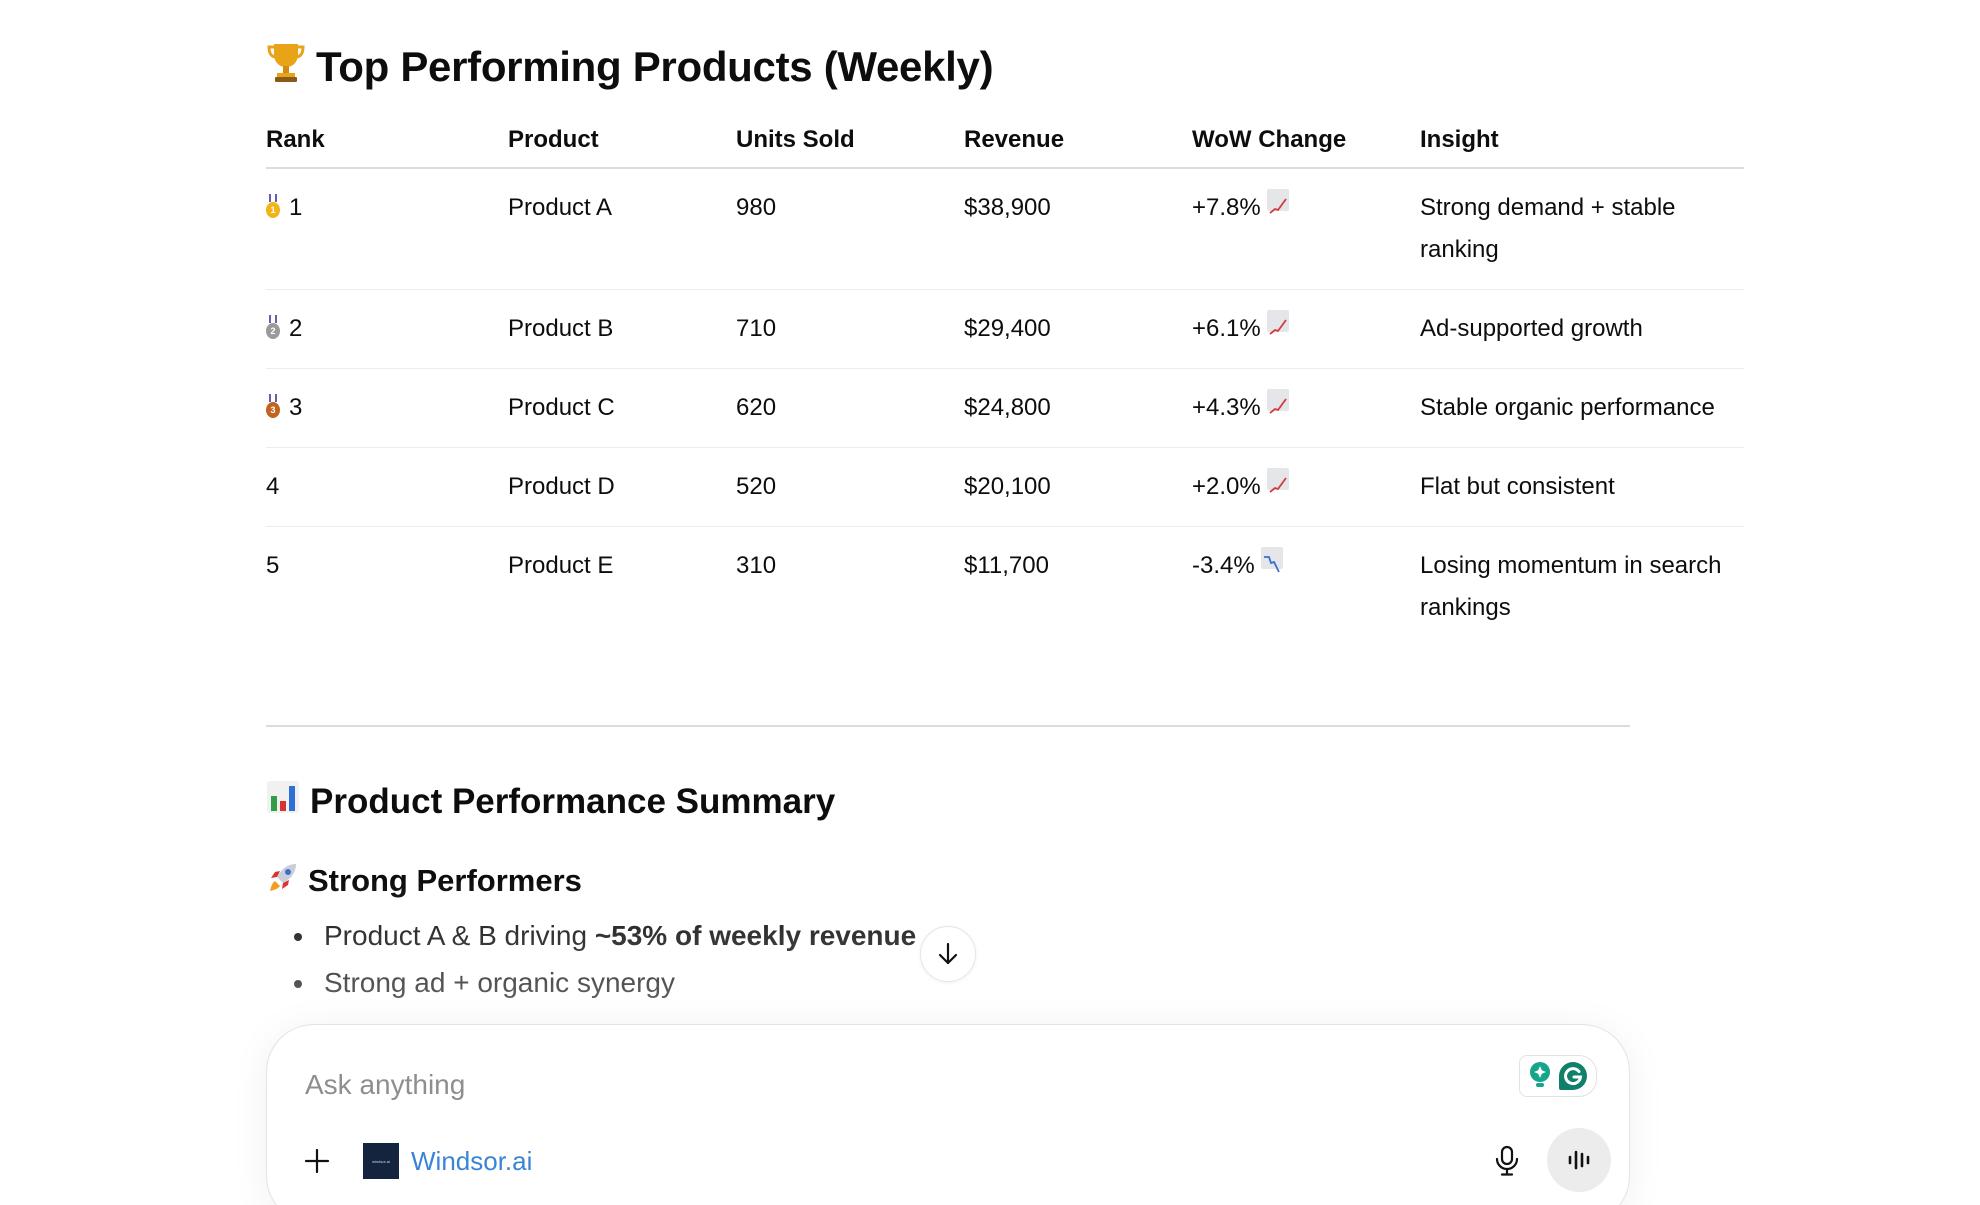  What do you see at coordinates (1573, 1076) in the screenshot?
I see `grammarly-g-icon` at bounding box center [1573, 1076].